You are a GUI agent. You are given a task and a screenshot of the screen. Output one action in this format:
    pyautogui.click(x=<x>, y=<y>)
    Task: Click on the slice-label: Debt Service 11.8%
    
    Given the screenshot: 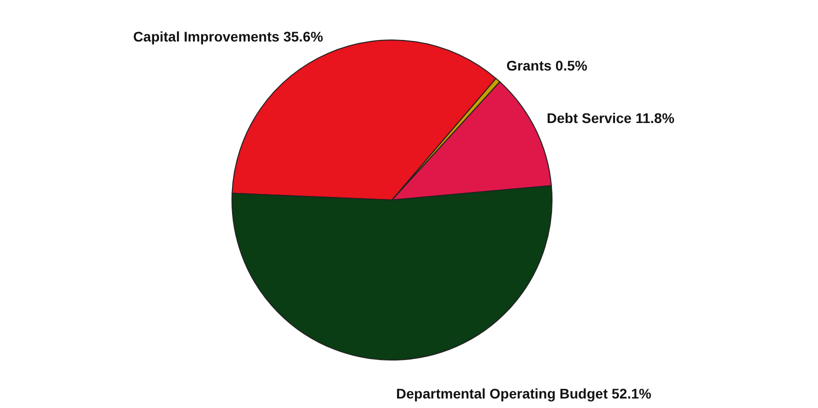 What is the action you would take?
    pyautogui.click(x=610, y=118)
    